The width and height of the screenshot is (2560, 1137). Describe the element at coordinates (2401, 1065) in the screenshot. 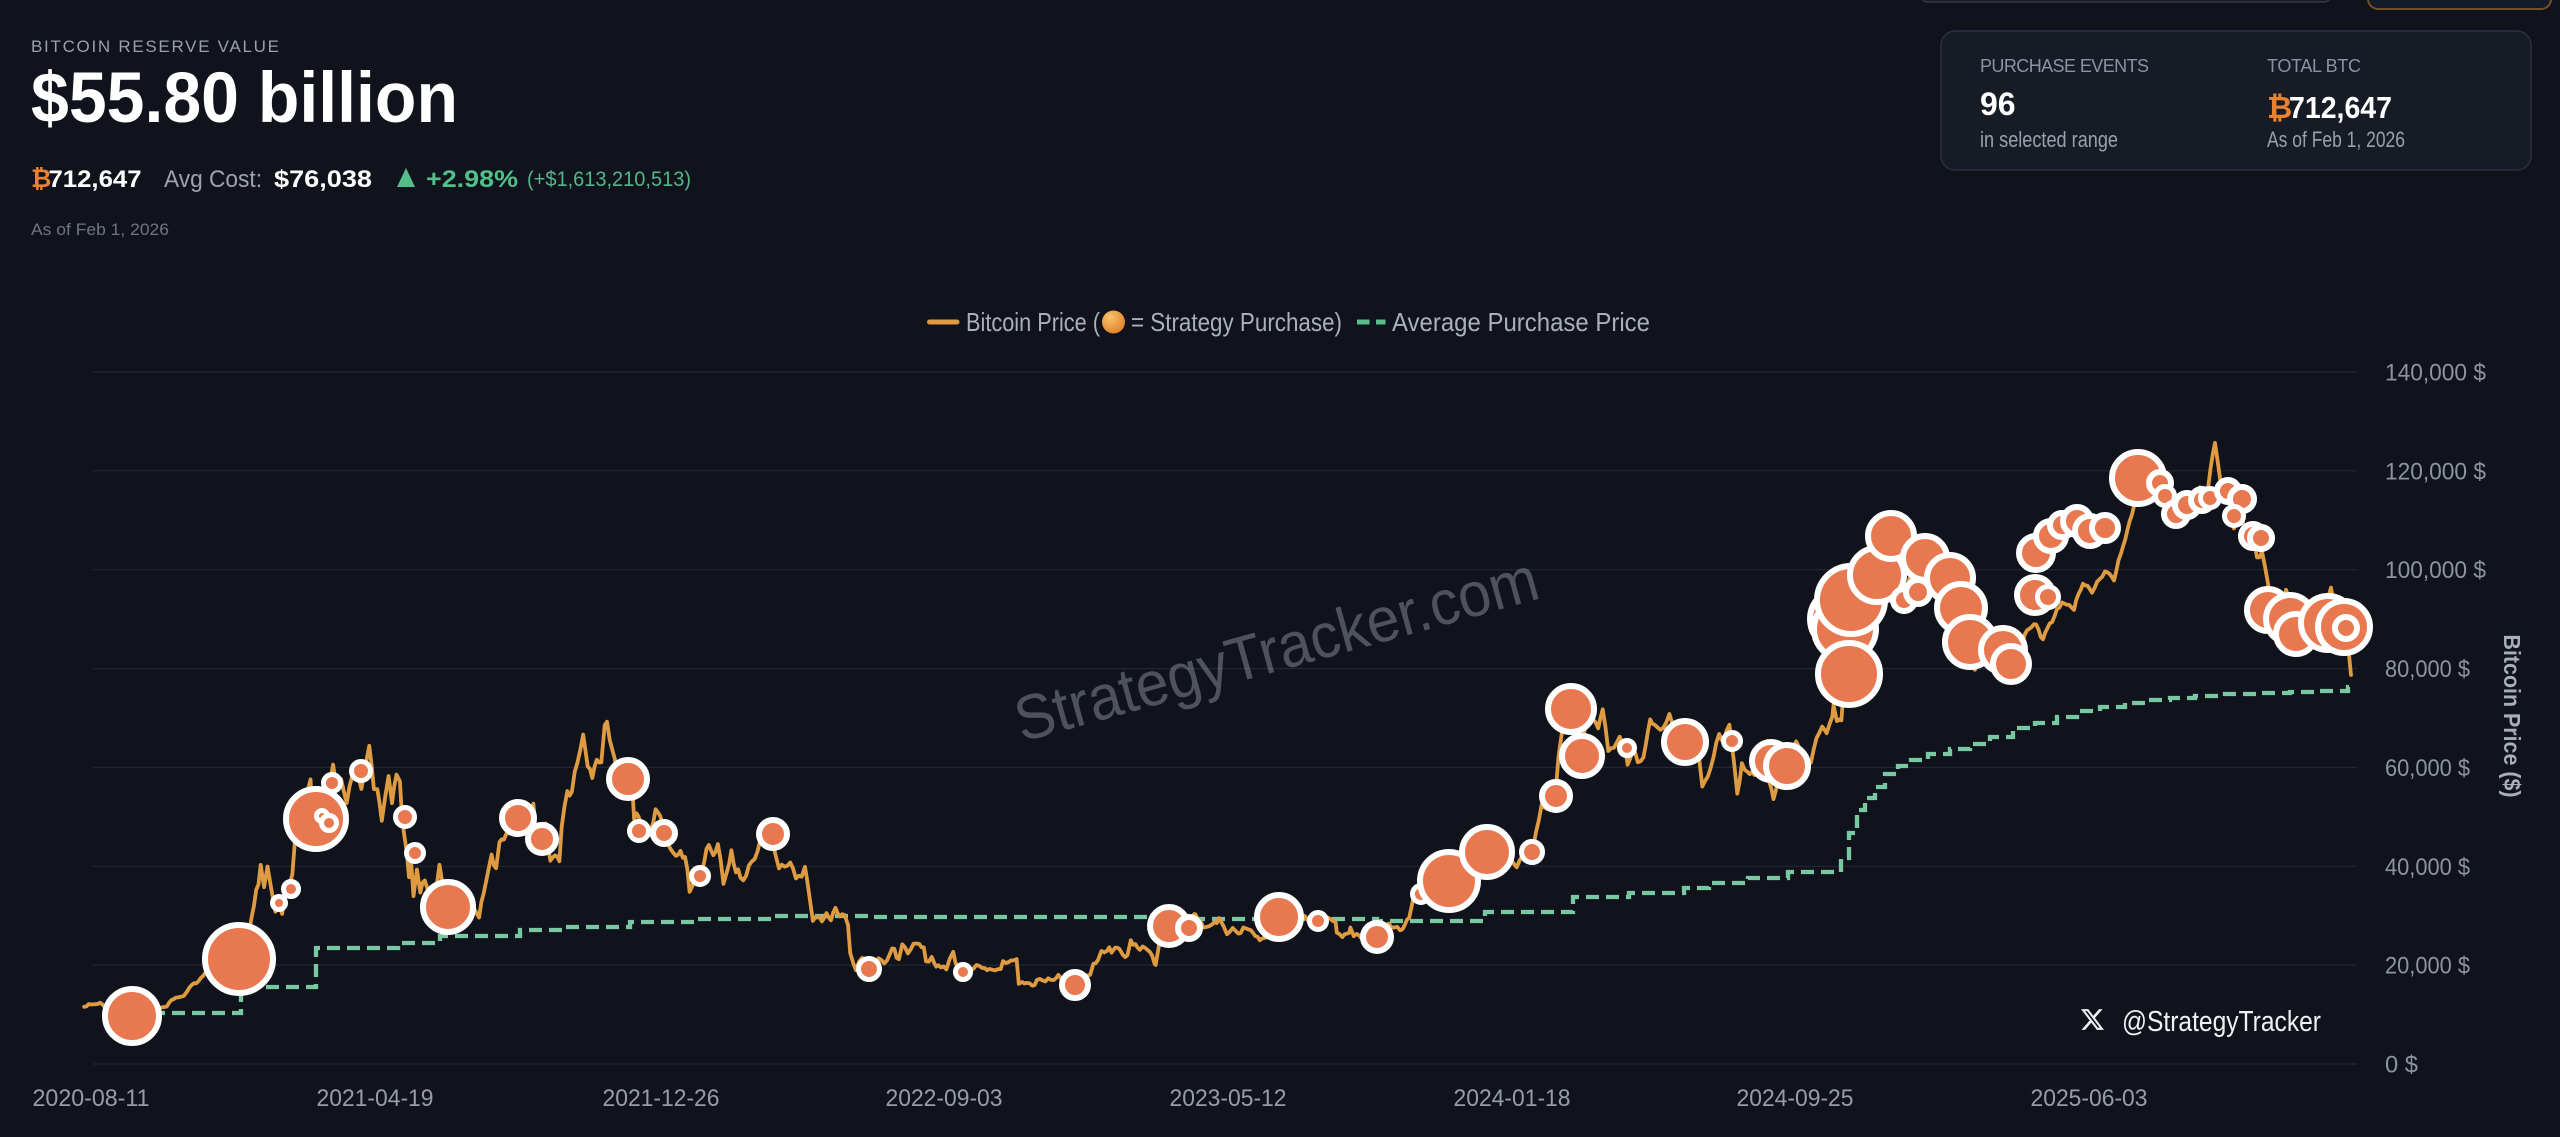

I see `svg-text: 0 $` at that location.